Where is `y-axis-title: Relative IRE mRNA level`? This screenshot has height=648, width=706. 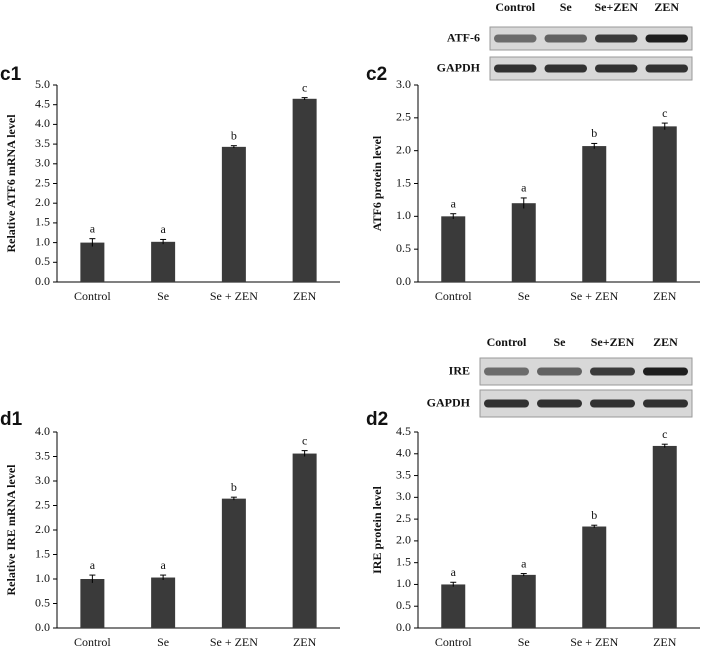 y-axis-title: Relative IRE mRNA level is located at coordinates (11, 530).